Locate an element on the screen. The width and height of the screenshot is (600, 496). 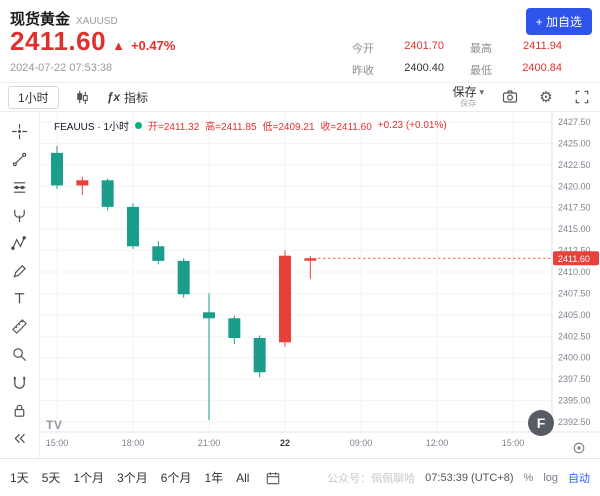
svg-text: 12:00 is located at coordinates (437, 443).